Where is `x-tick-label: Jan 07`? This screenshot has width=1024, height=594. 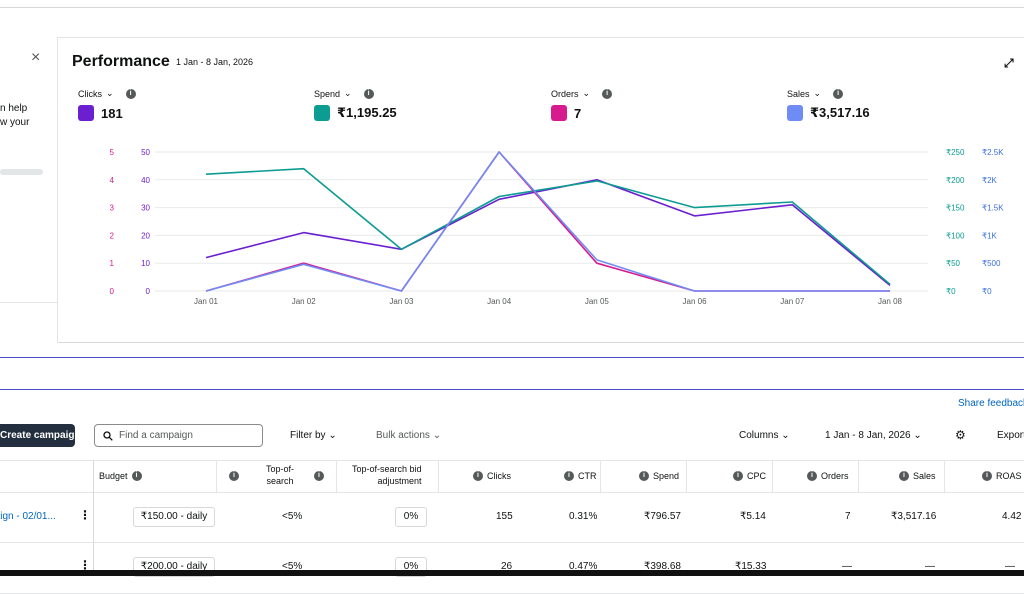
x-tick-label: Jan 07 is located at coordinates (792, 301).